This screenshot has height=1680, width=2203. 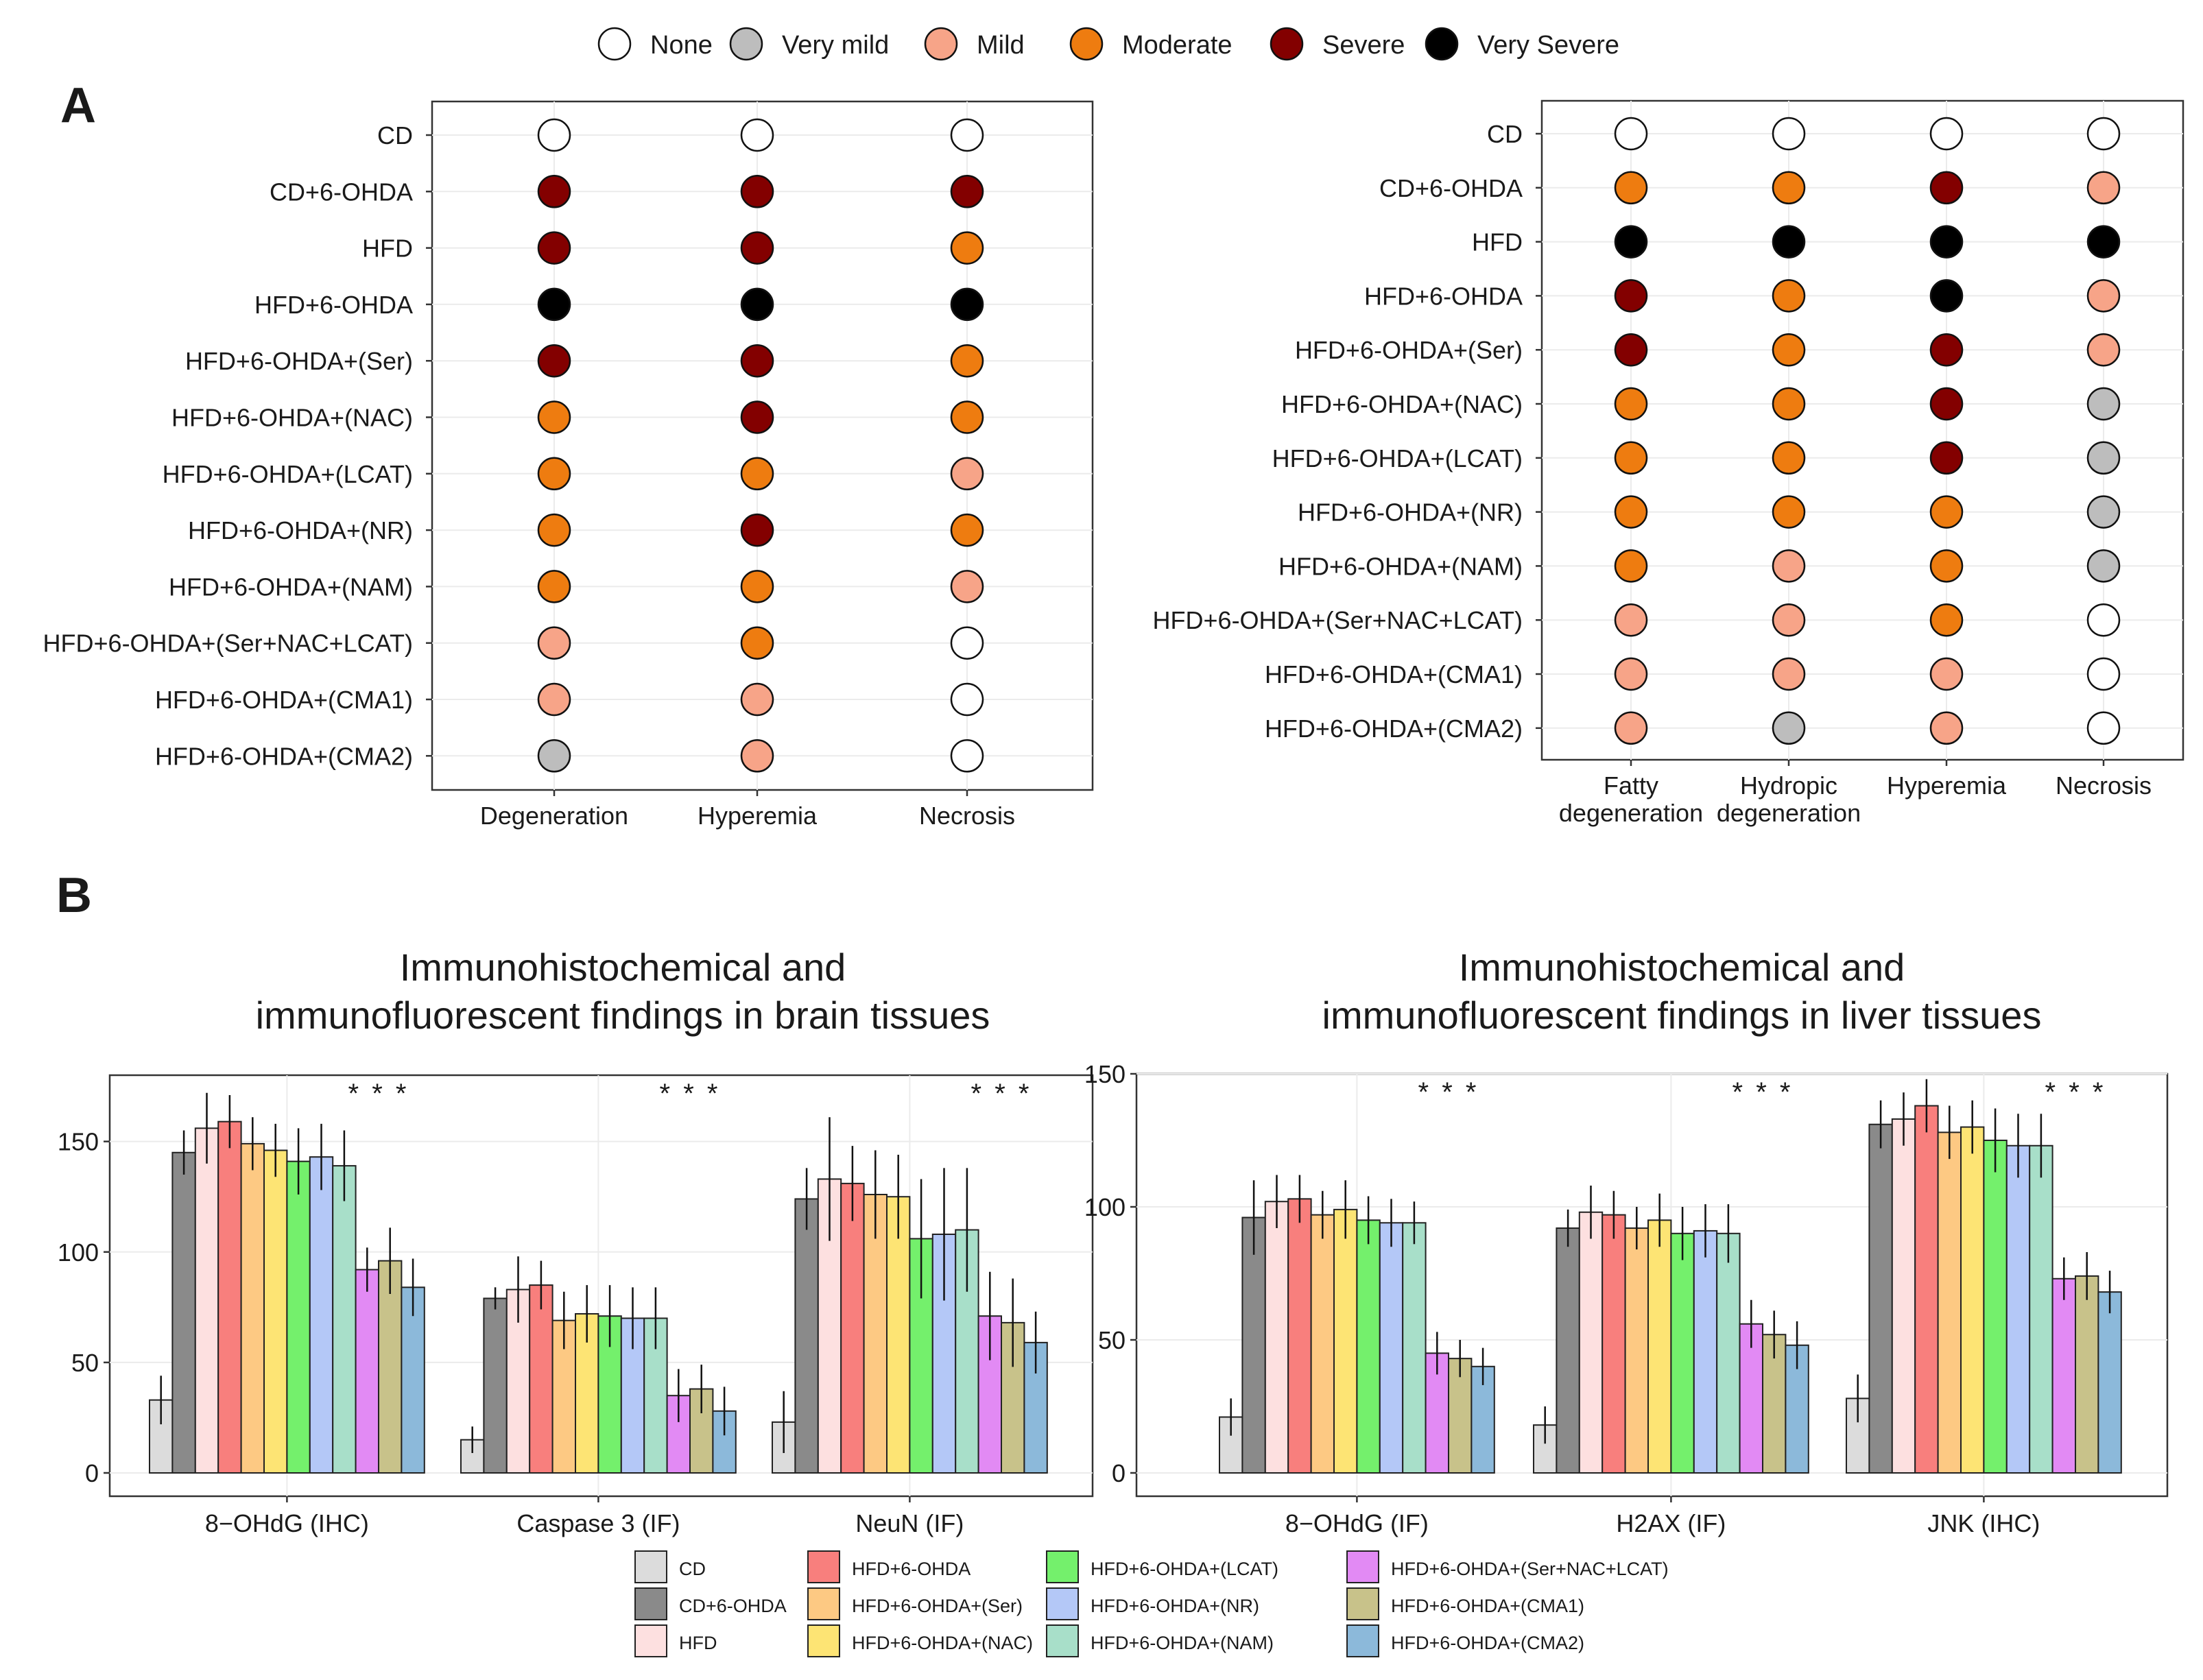 What do you see at coordinates (1409, 350) in the screenshot?
I see `row-label: HFD+6-OHDA+(Ser)` at bounding box center [1409, 350].